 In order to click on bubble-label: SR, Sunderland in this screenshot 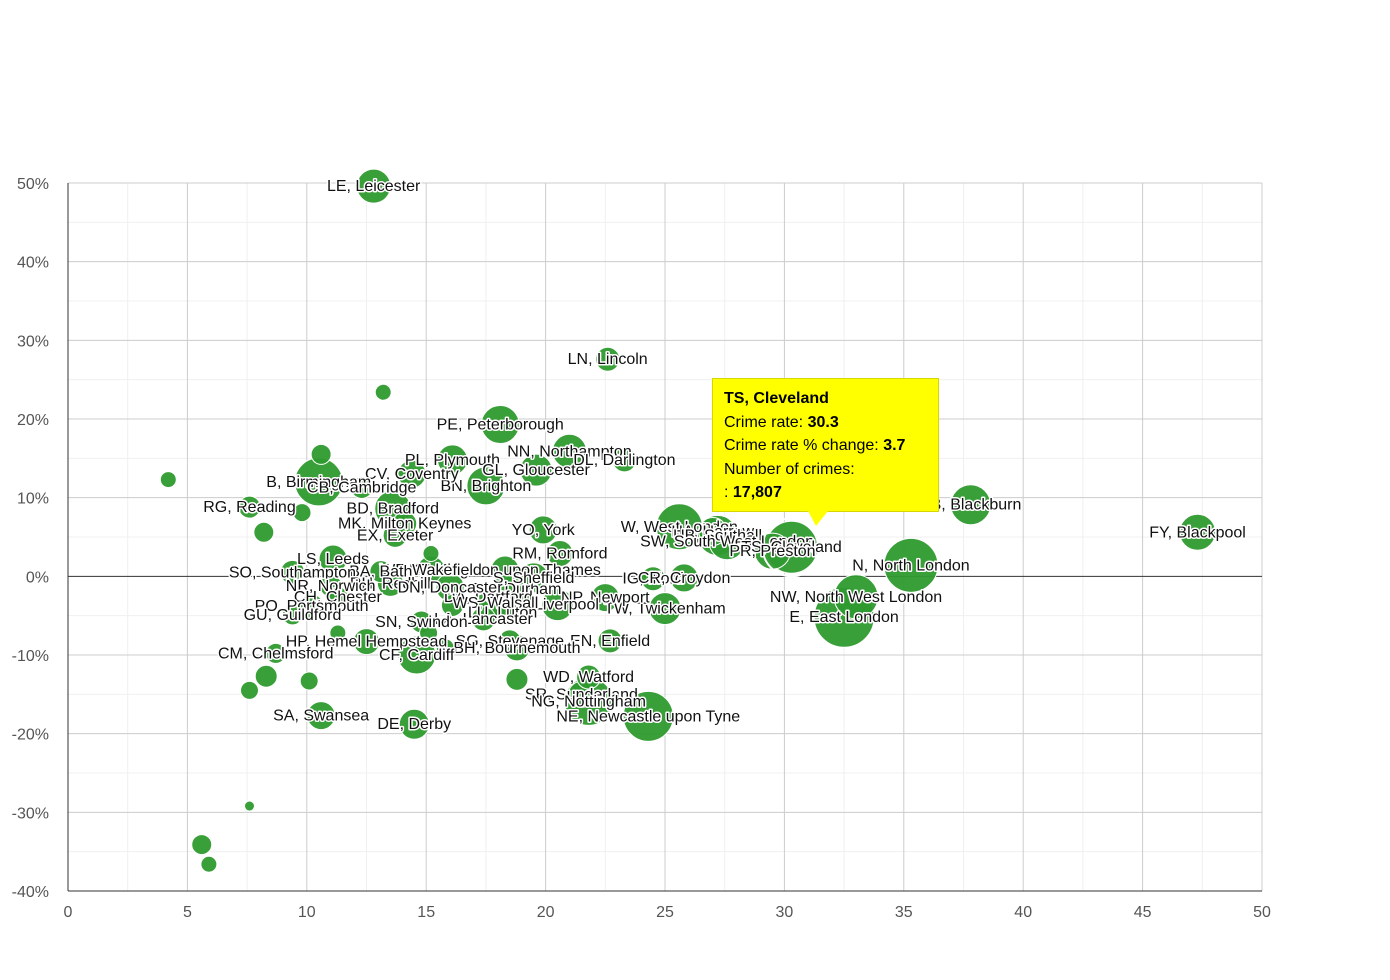, I will do `click(581, 694)`.